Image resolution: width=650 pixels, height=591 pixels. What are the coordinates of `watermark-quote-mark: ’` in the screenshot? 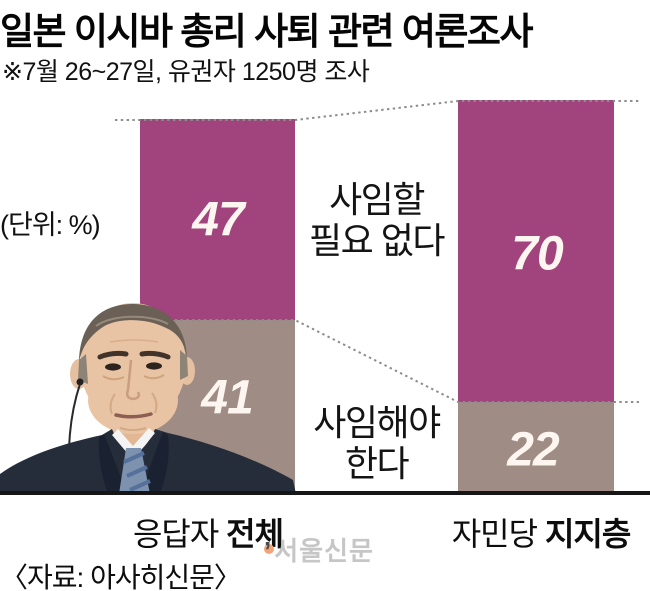 It's located at (268, 551).